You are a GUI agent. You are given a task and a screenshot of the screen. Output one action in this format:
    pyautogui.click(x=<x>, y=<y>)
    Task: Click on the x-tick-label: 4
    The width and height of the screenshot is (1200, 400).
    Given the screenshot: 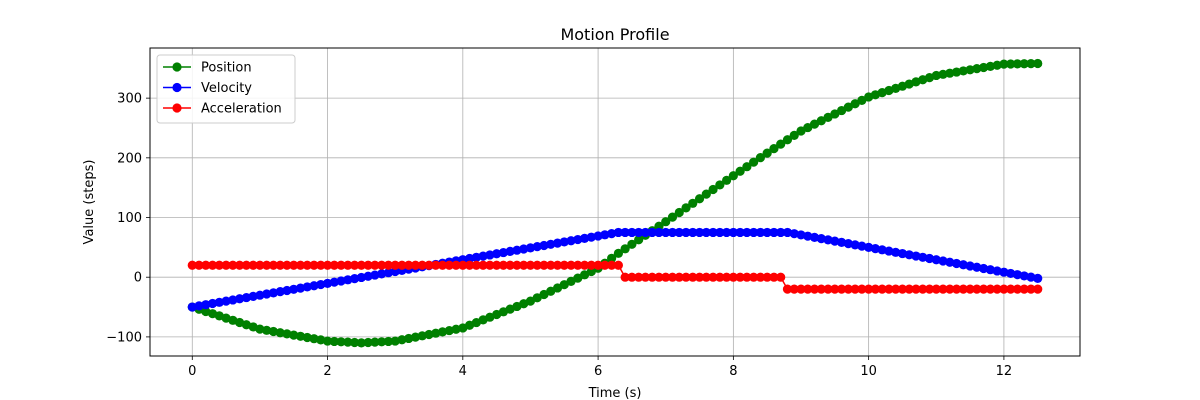 What is the action you would take?
    pyautogui.click(x=463, y=371)
    